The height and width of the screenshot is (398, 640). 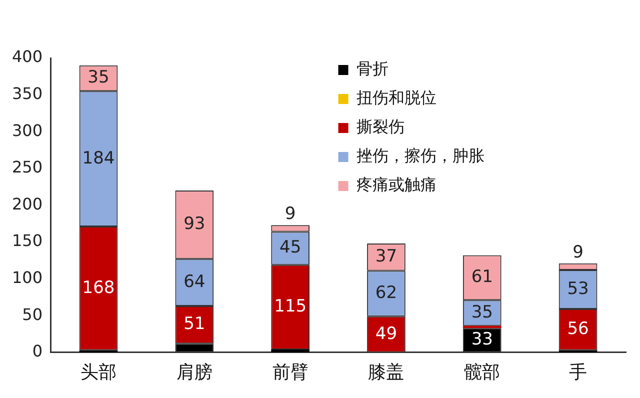 What do you see at coordinates (386, 256) in the screenshot?
I see `data-label: 37` at bounding box center [386, 256].